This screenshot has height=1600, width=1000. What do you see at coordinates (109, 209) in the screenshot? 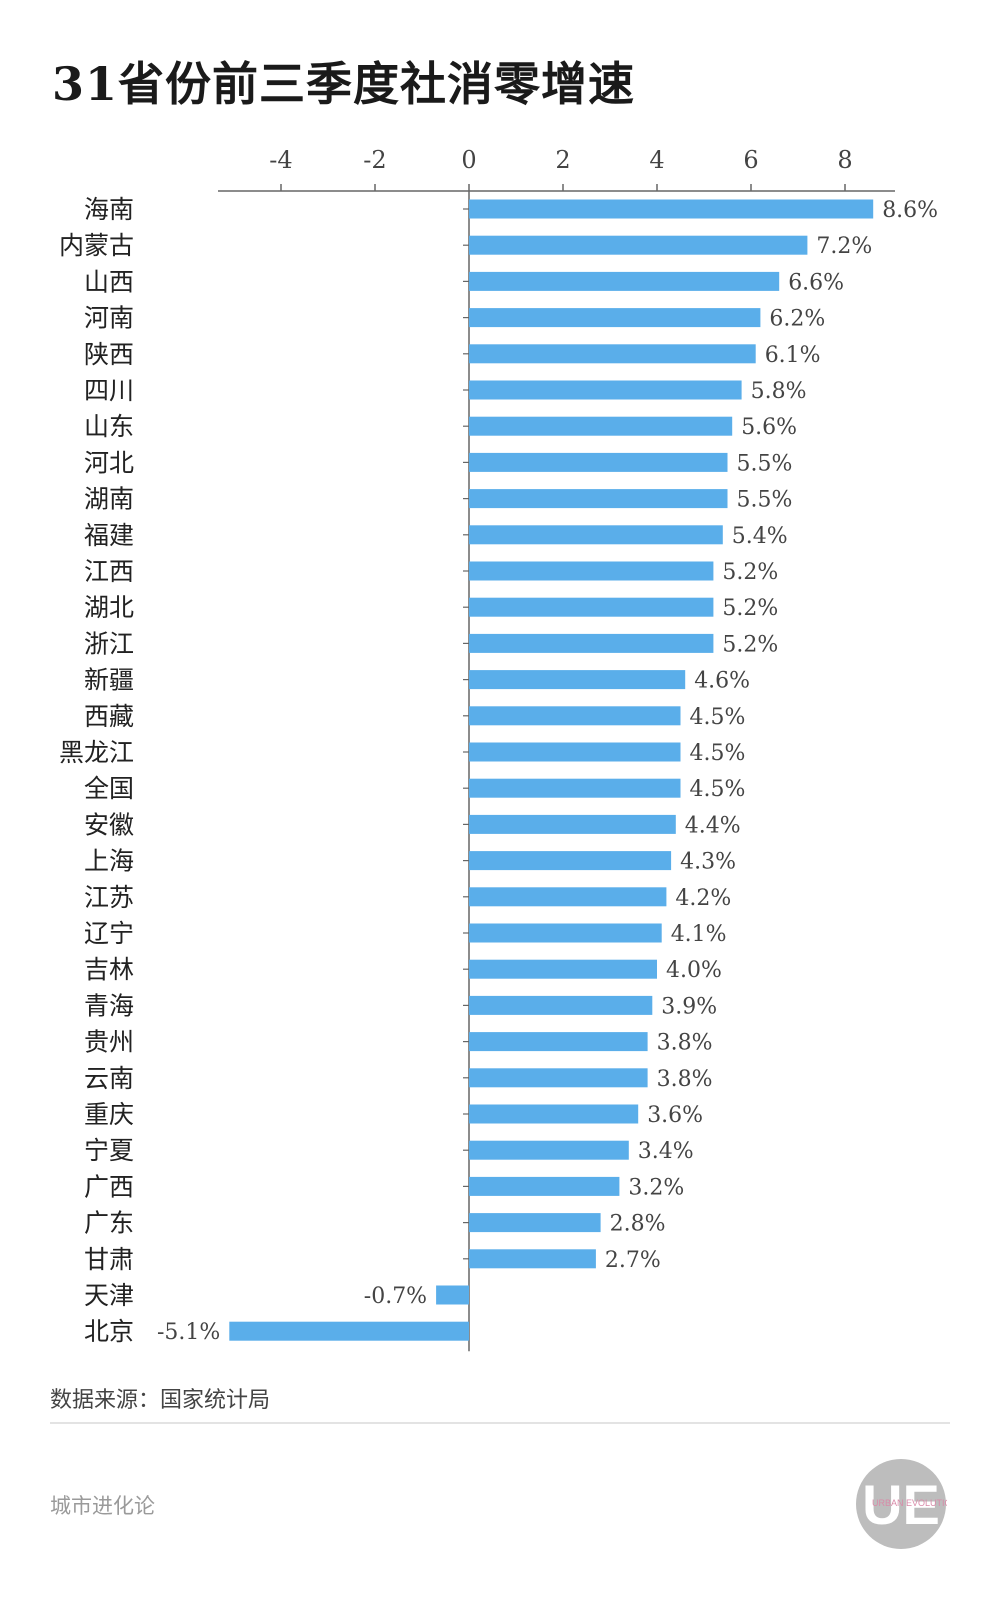
I see `category-label: 海南` at bounding box center [109, 209].